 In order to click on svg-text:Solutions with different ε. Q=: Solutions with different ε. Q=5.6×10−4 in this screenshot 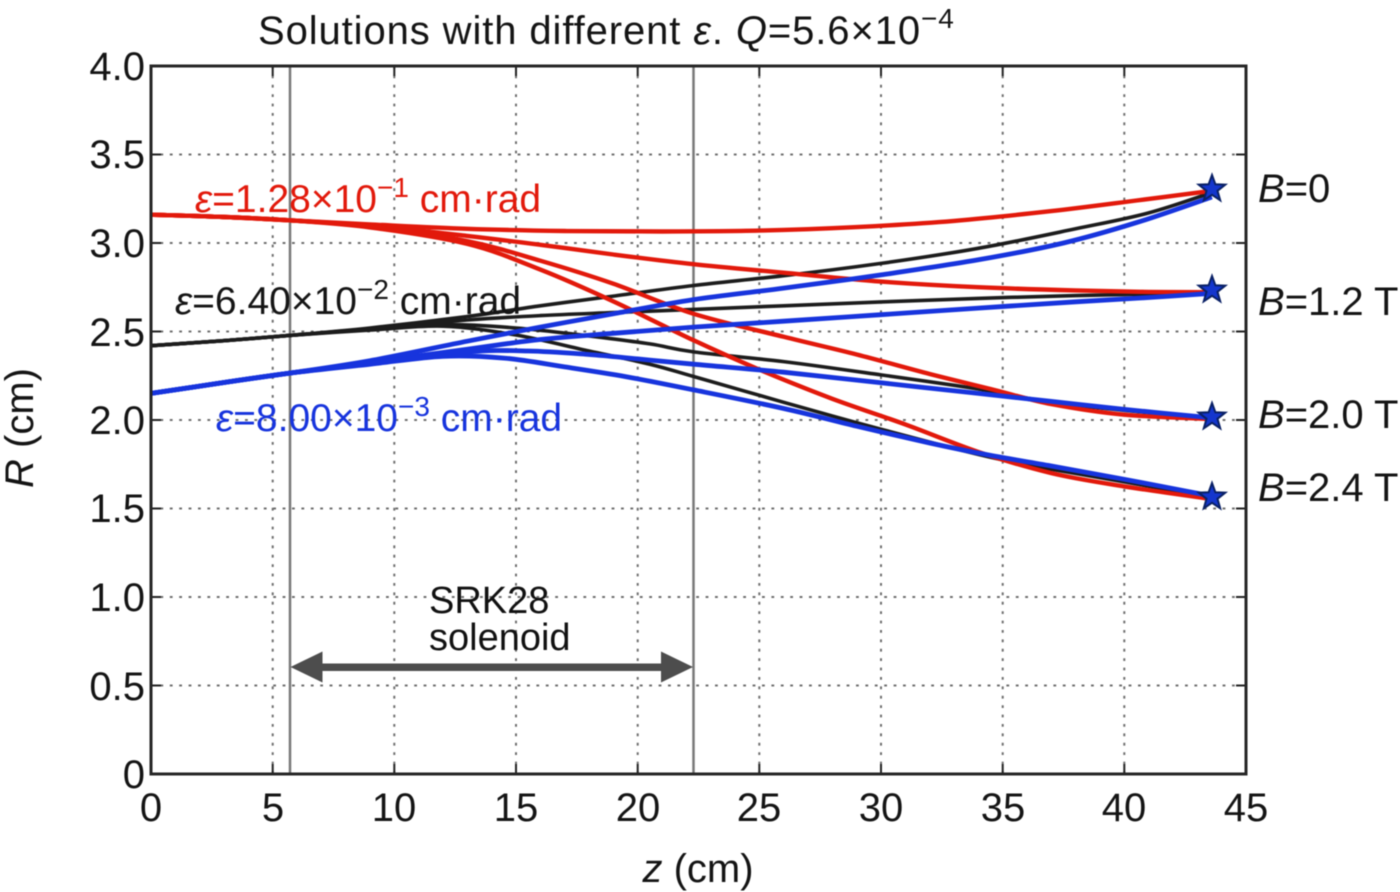, I will do `click(606, 28)`.